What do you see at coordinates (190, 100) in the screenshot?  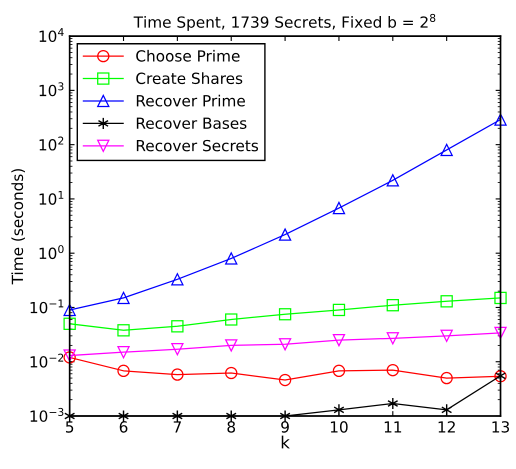 I see `legend-label: Recover Prime` at bounding box center [190, 100].